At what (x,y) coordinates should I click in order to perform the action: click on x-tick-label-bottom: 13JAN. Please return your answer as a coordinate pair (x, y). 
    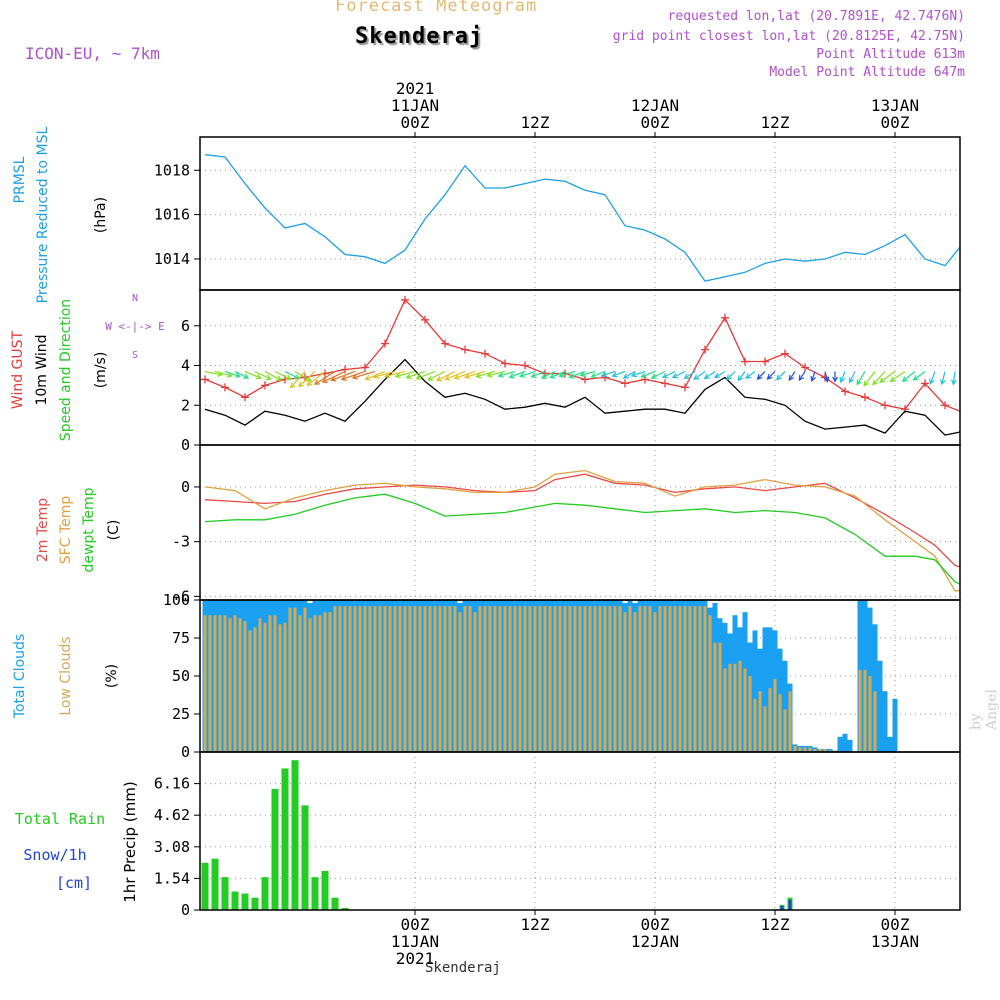
    Looking at the image, I should click on (895, 941).